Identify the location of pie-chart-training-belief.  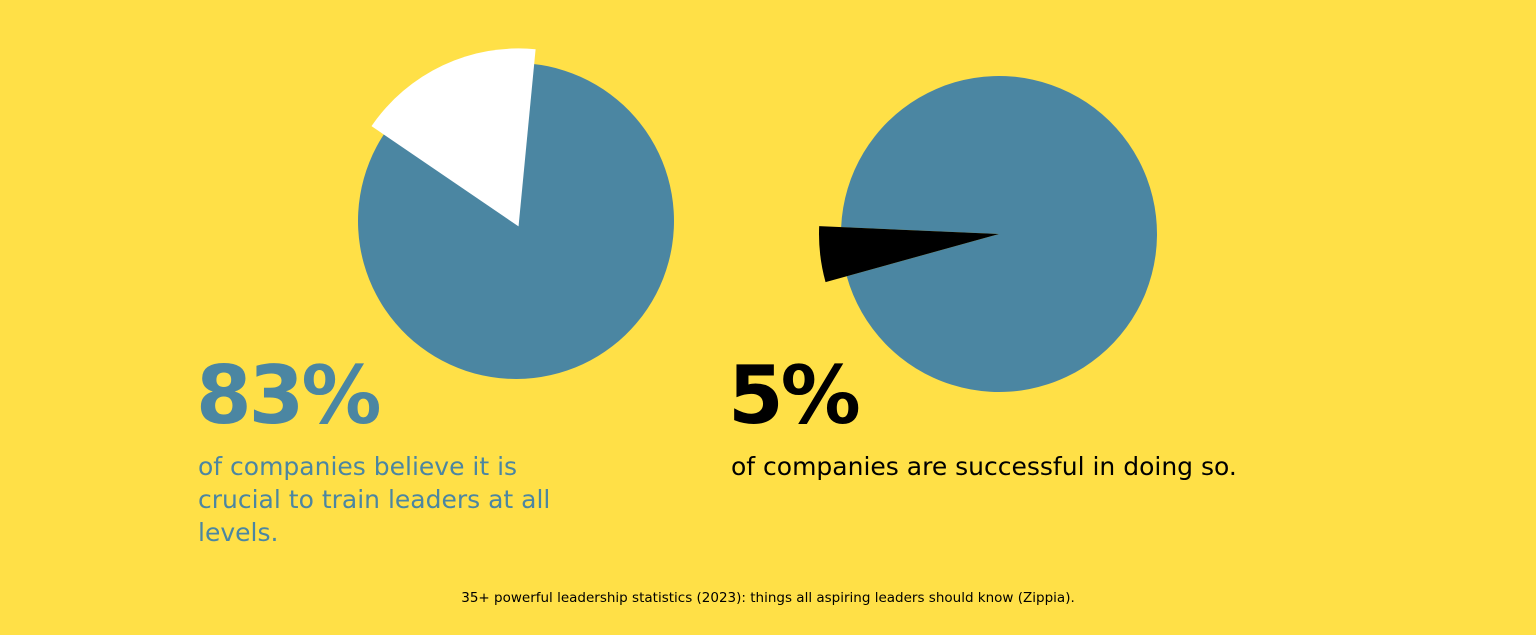
(516, 213).